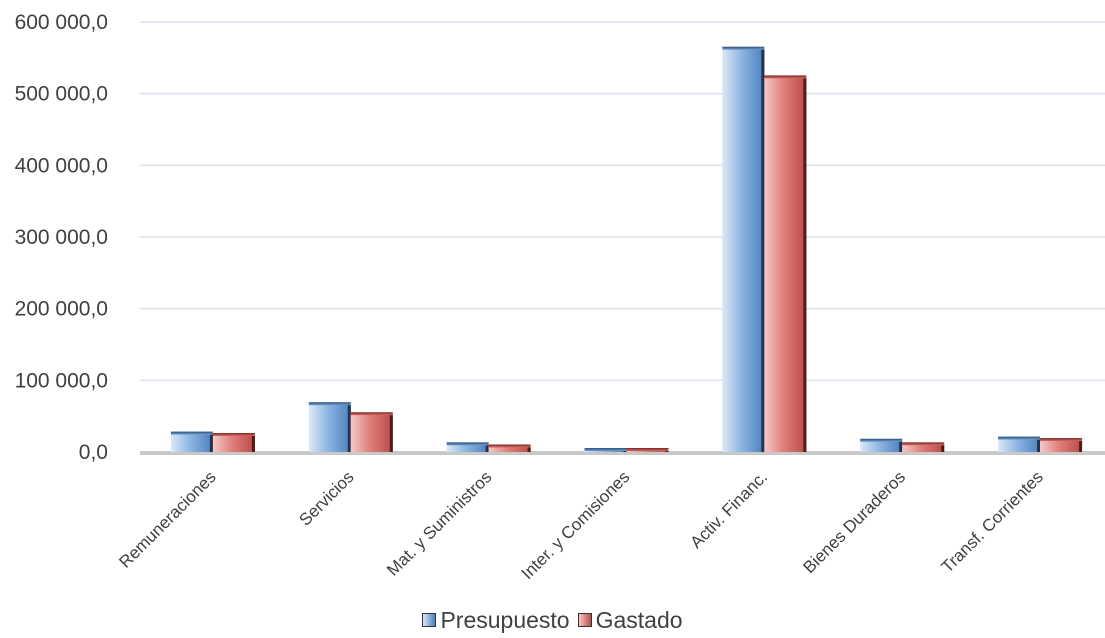 The image size is (1105, 638). Describe the element at coordinates (61, 309) in the screenshot. I see `y-tick-label: 200 000,0` at that location.